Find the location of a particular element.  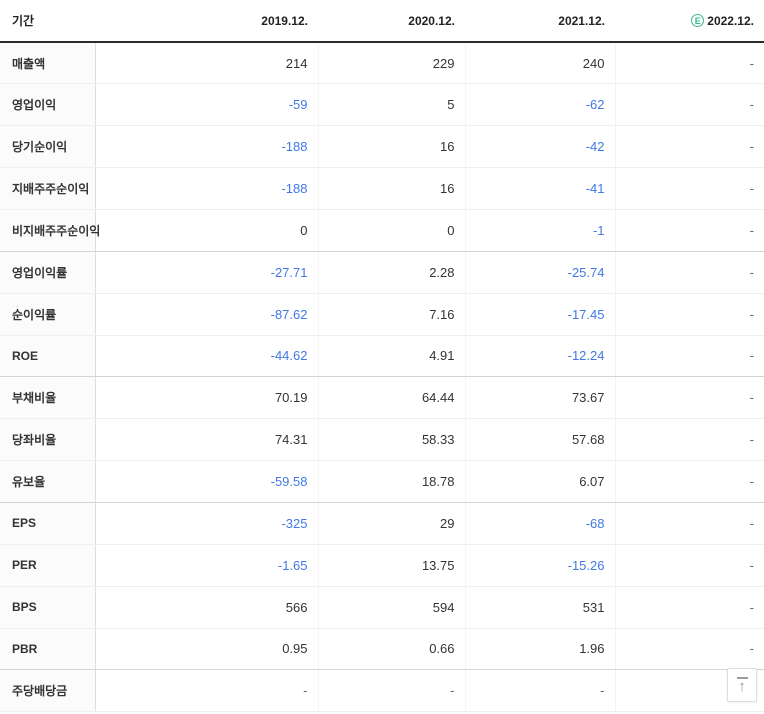

row-label: EPS is located at coordinates (48, 523).